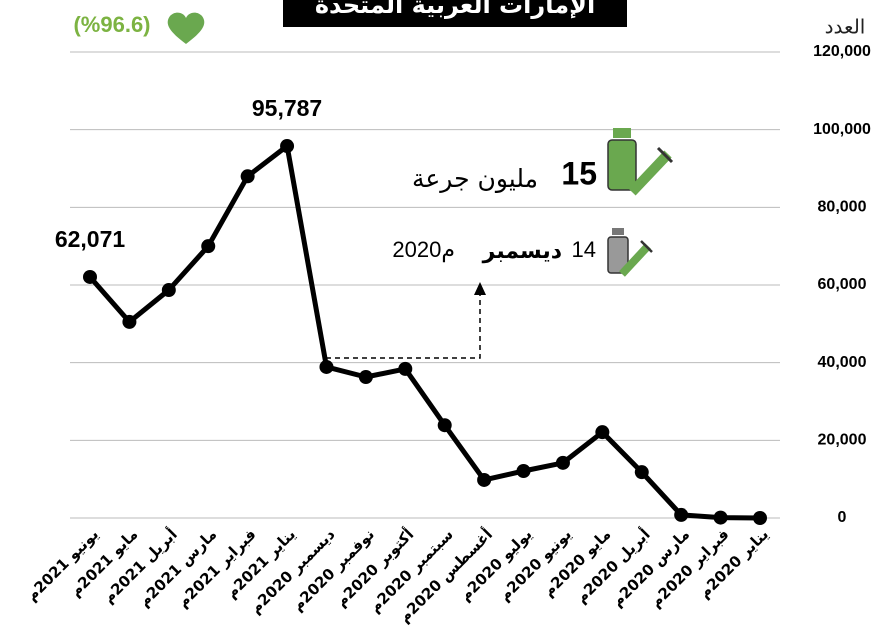 The image size is (888, 644). Describe the element at coordinates (842, 362) in the screenshot. I see `y-tick-label: 40,000` at that location.